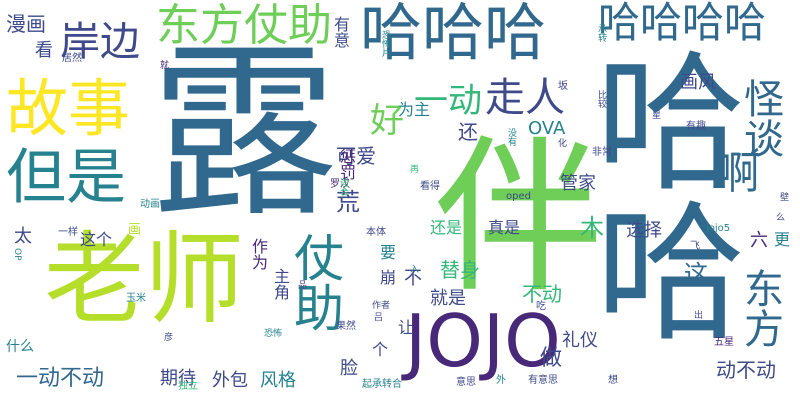 Image resolution: width=800 pixels, height=400 pixels. I want to click on word: 吃, so click(541, 306).